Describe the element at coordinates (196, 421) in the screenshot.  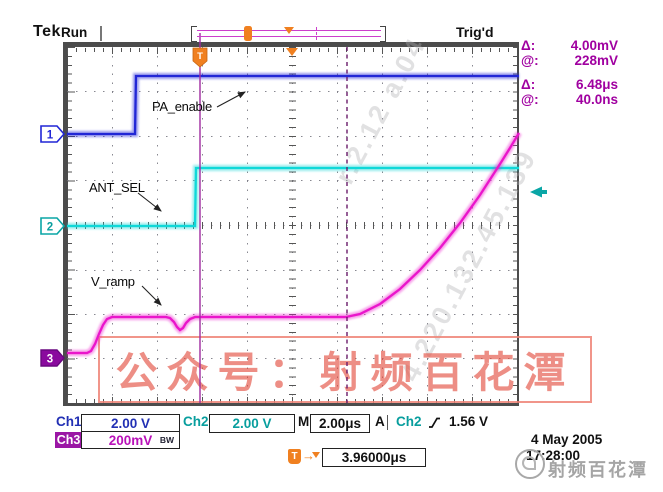
I see `ch2-label: Ch2` at that location.